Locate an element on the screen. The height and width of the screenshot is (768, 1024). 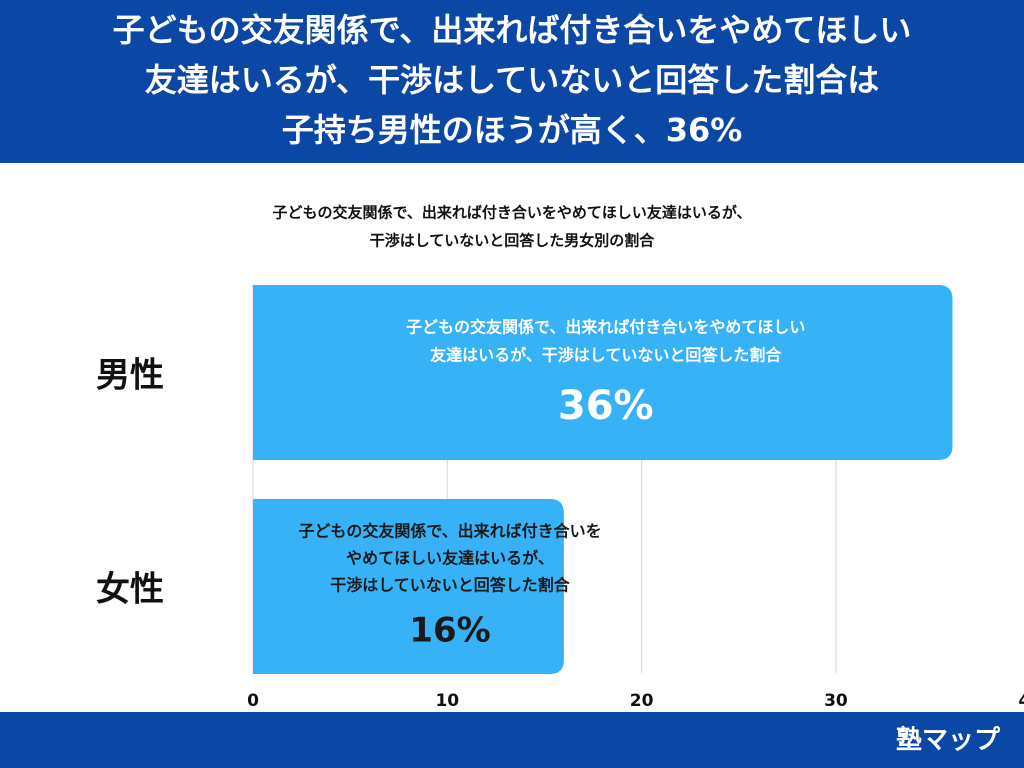
value-label: 36% is located at coordinates (606, 406).